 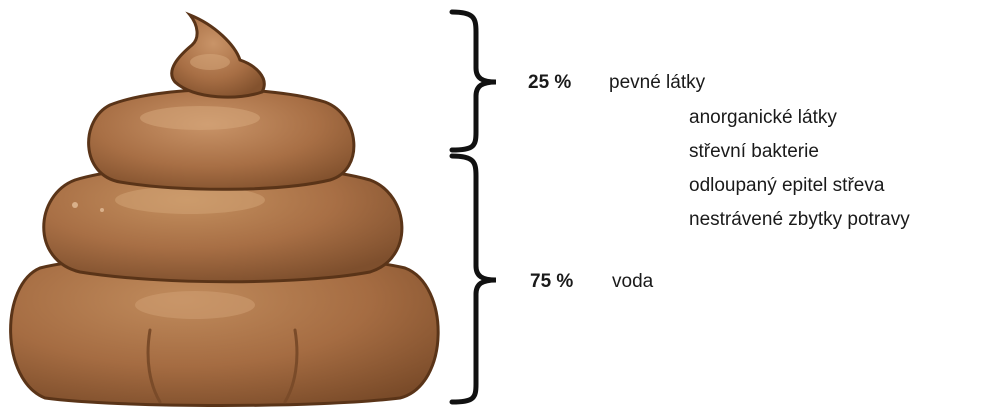 I want to click on poop-middle-highlight, so click(x=190, y=200).